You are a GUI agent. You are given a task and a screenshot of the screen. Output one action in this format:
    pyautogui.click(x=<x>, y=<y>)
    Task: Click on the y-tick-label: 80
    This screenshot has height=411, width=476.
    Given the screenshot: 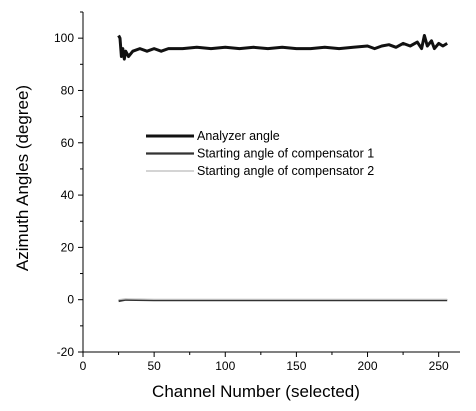 What is the action you would take?
    pyautogui.click(x=68, y=90)
    